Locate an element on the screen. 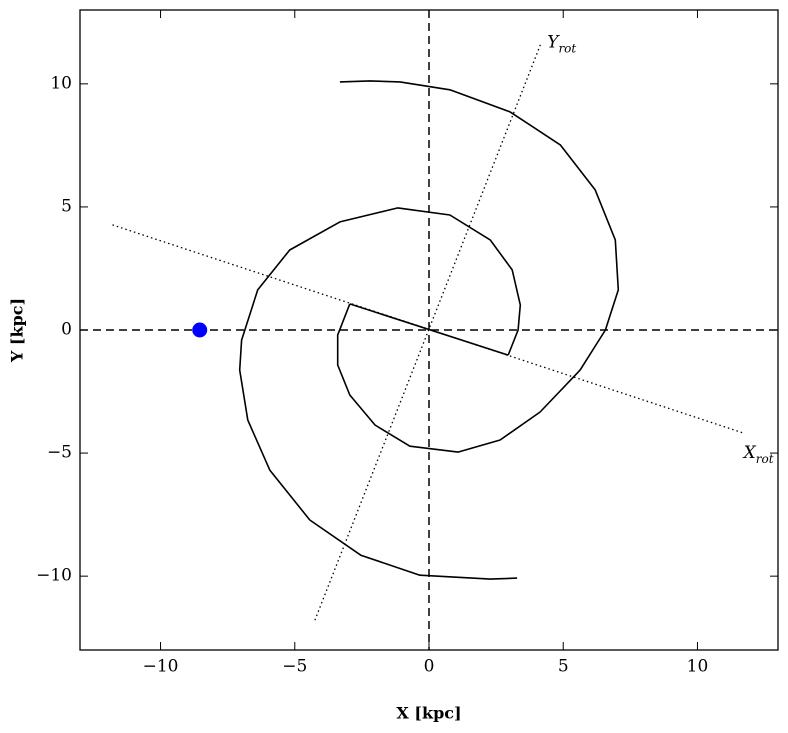 This screenshot has height=733, width=788. y-tick-label: −5 is located at coordinates (59, 453).